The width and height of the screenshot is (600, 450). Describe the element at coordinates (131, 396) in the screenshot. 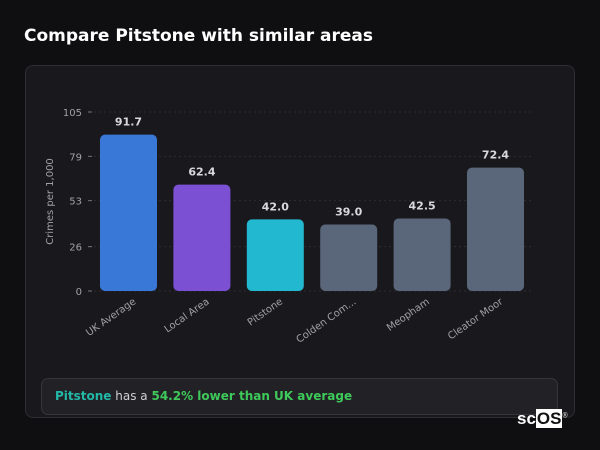

I see `summary-text: has a` at that location.